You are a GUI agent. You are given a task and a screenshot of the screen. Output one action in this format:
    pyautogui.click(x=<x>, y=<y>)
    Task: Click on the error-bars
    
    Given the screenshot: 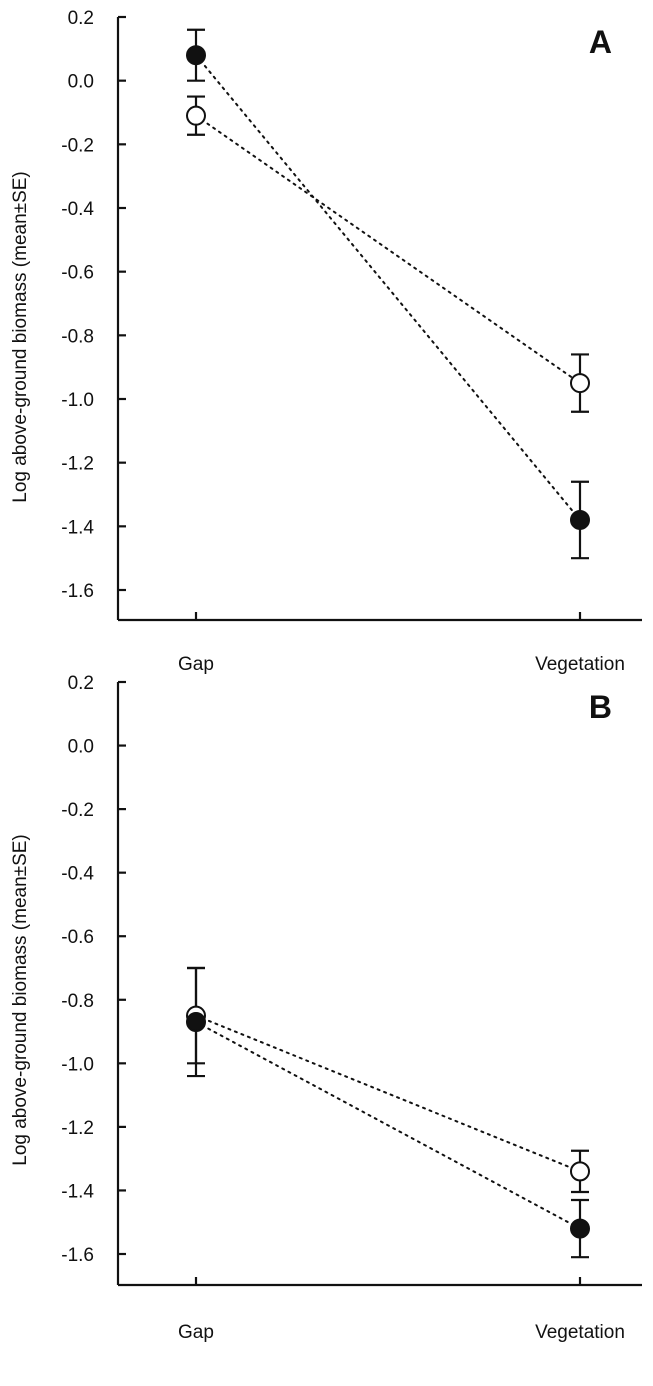 What is the action you would take?
    pyautogui.click(x=388, y=1112)
    